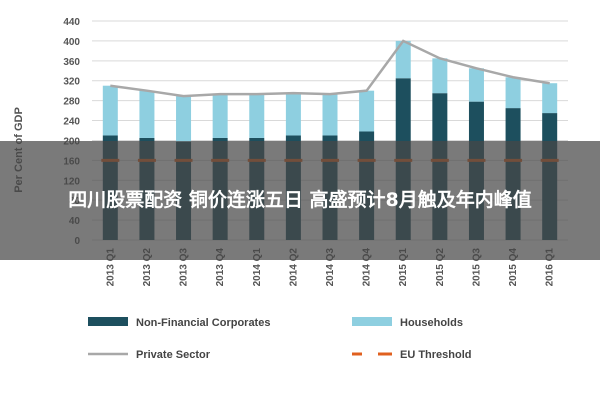 The height and width of the screenshot is (400, 600). What do you see at coordinates (71, 22) in the screenshot?
I see `y-tick-label: 440` at bounding box center [71, 22].